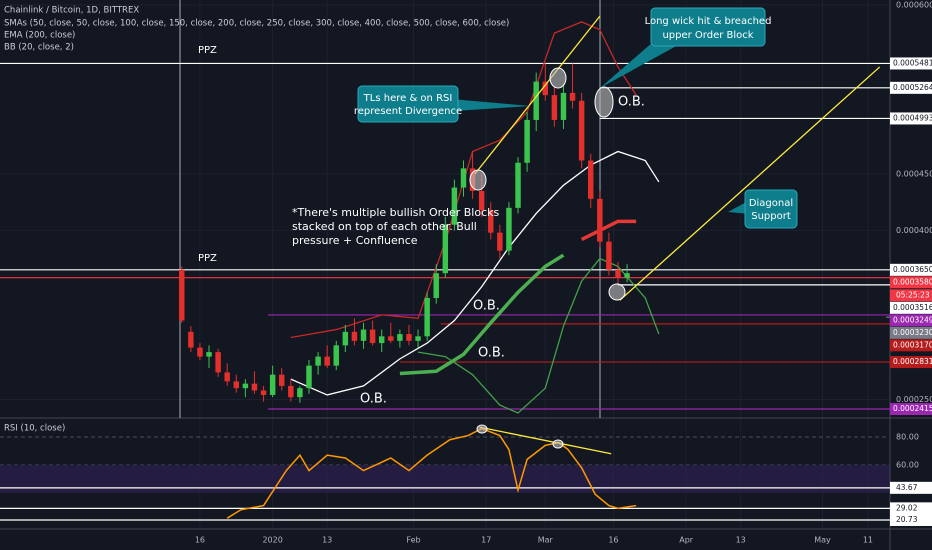  Describe the element at coordinates (39, 36) in the screenshot. I see `indicator: EMA (200, close)` at that location.